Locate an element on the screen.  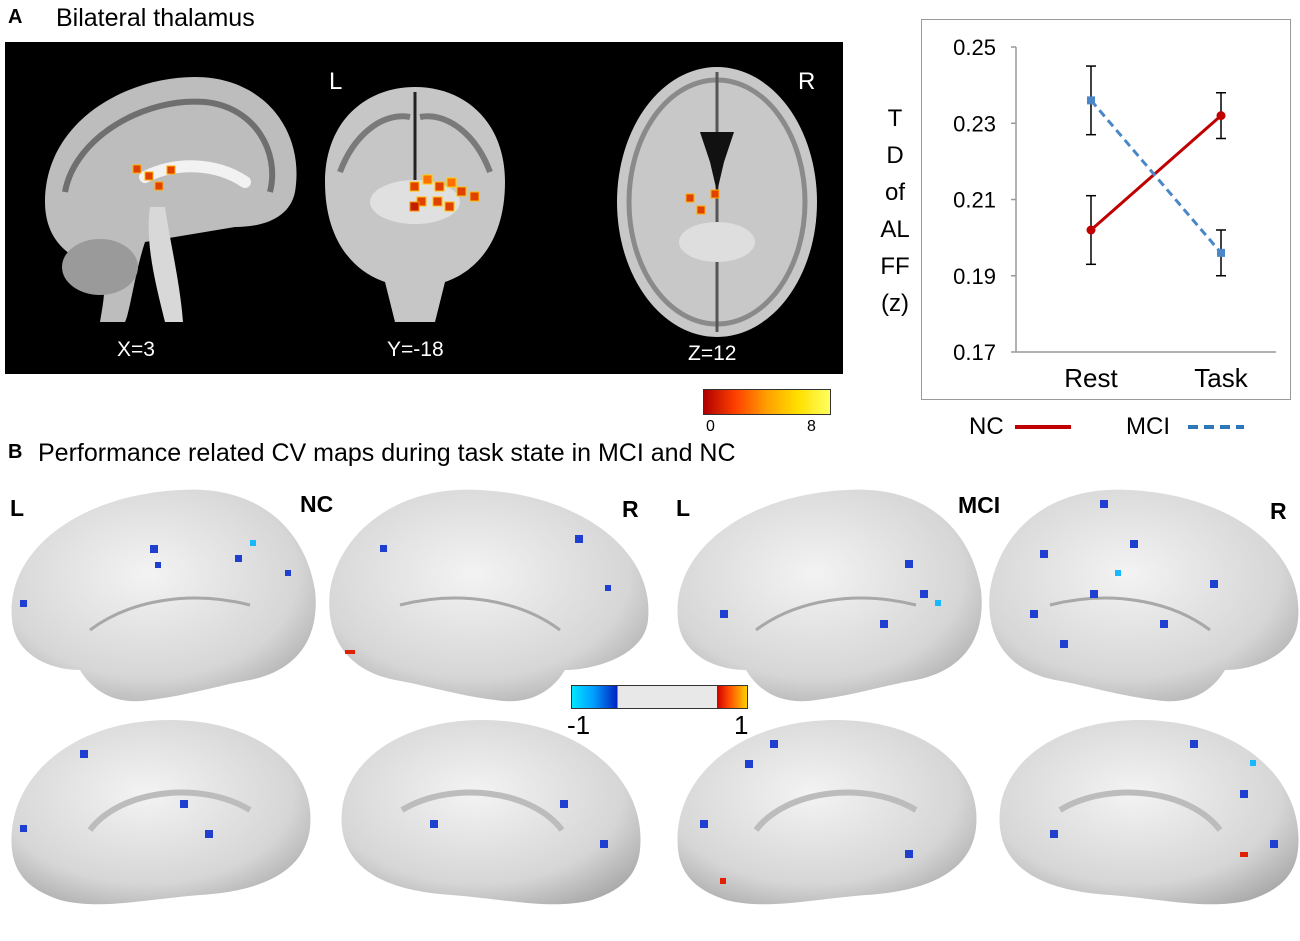
mci-left-hemisphere-label: L is located at coordinates (683, 508).